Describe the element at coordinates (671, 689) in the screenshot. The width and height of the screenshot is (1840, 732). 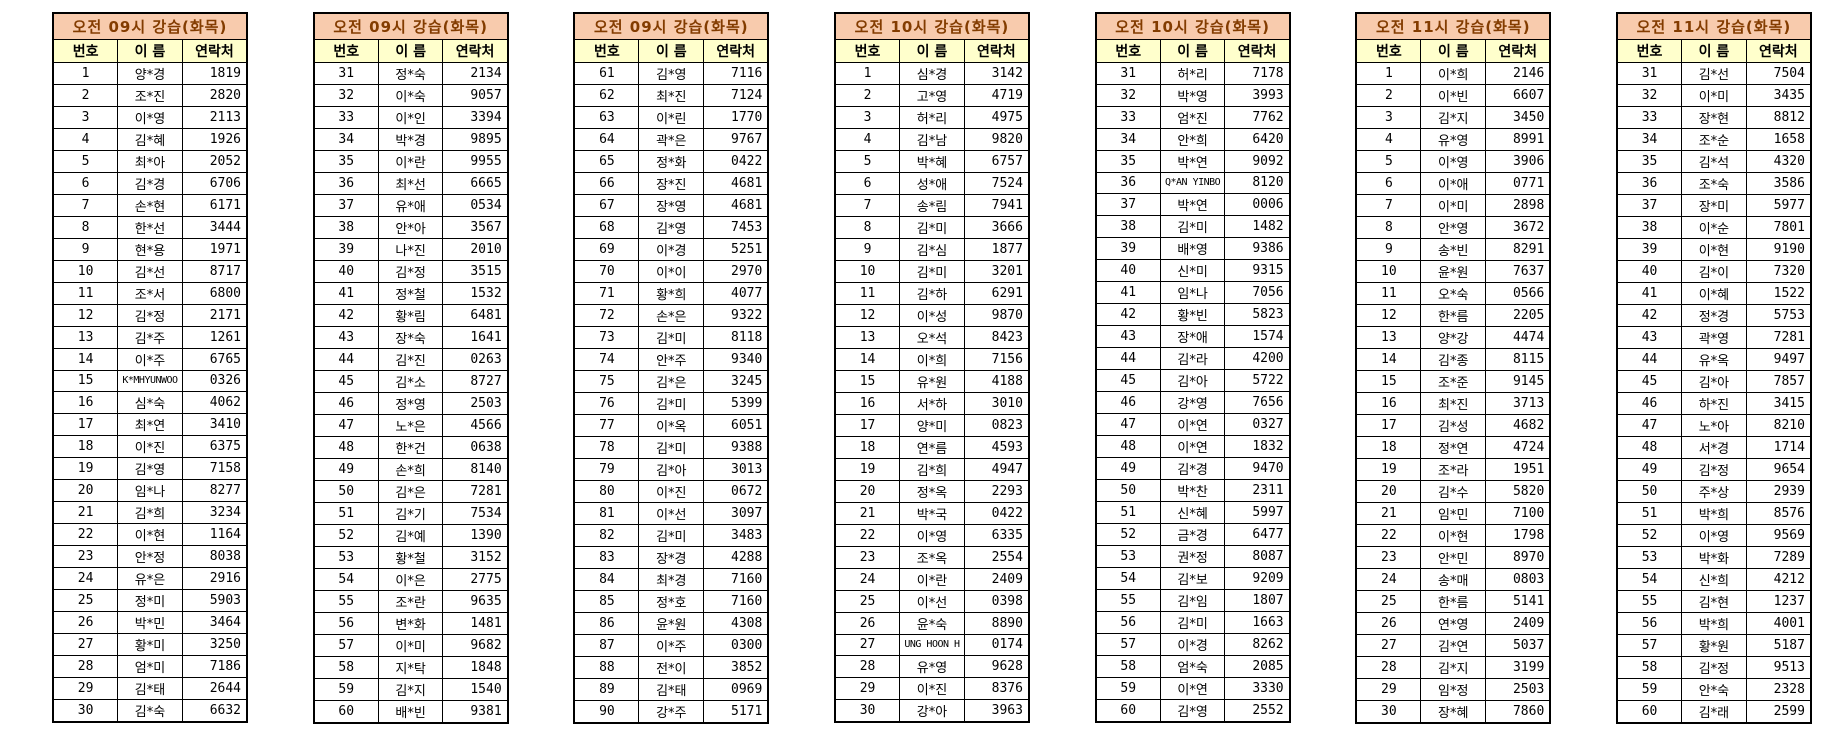
I see `name-cell: 김*태` at that location.